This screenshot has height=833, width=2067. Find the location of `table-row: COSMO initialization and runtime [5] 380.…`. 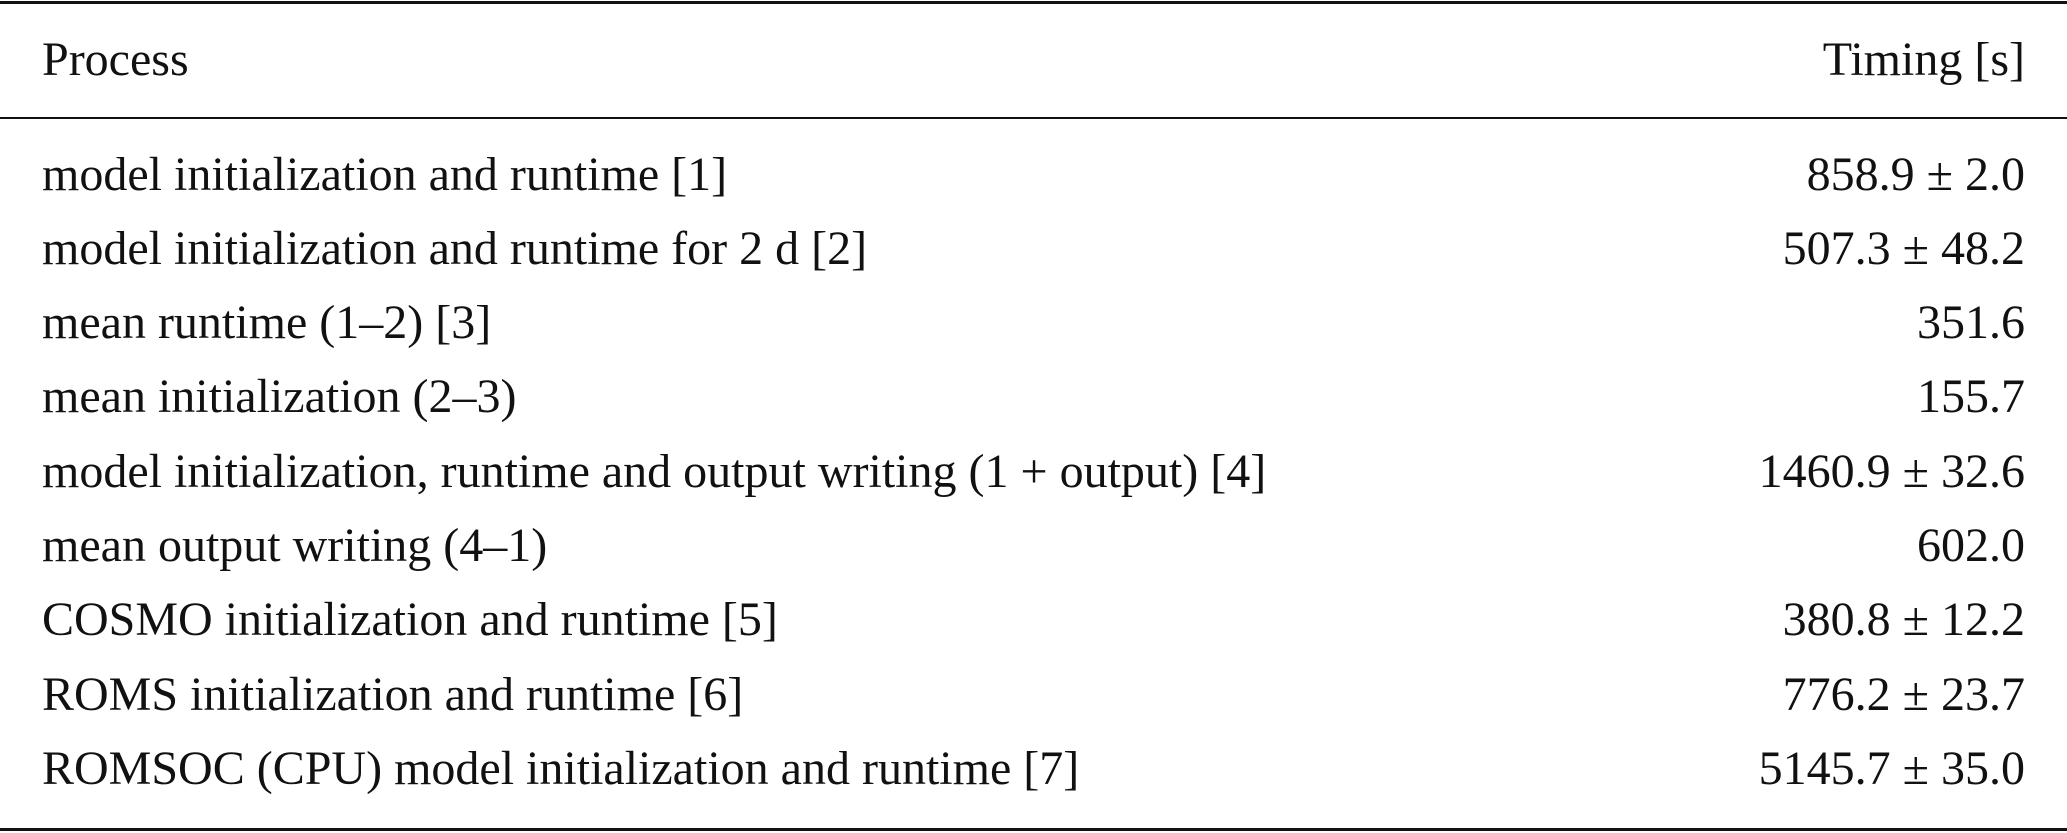

table-row: COSMO initialization and runtime [5] 380.… is located at coordinates (1033, 620).